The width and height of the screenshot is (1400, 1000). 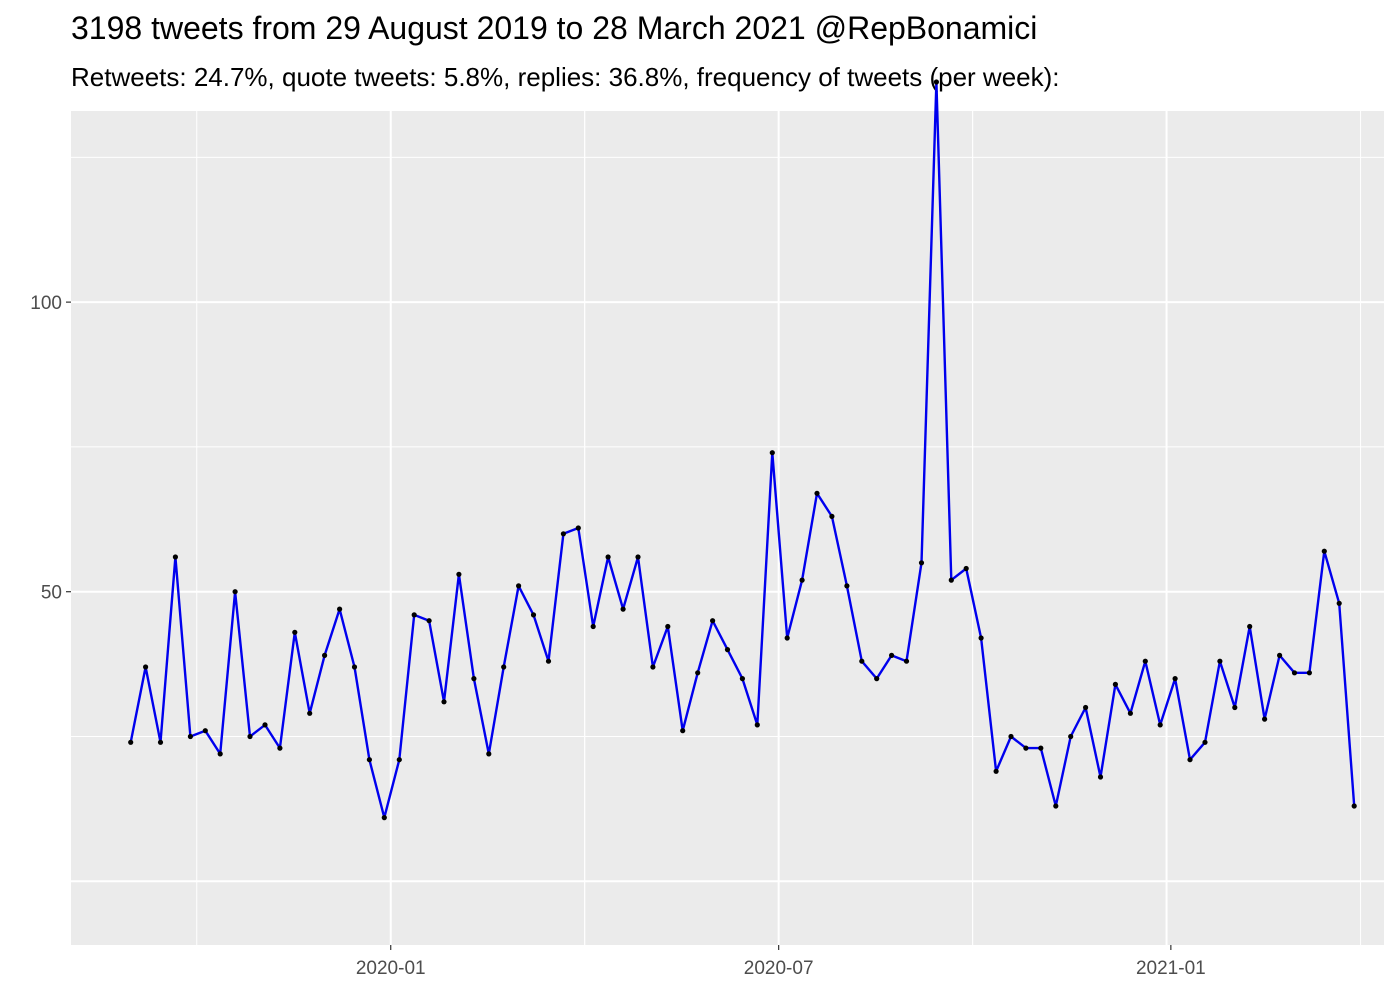 I want to click on y-tick-label: 100, so click(x=46, y=303).